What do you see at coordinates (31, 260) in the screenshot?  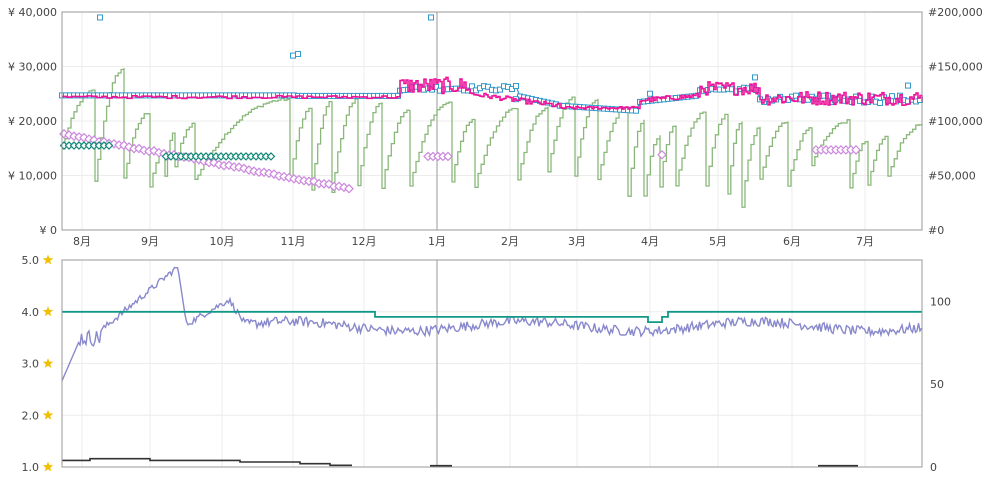 I see `rating-axis-tick-label: 5.0` at bounding box center [31, 260].